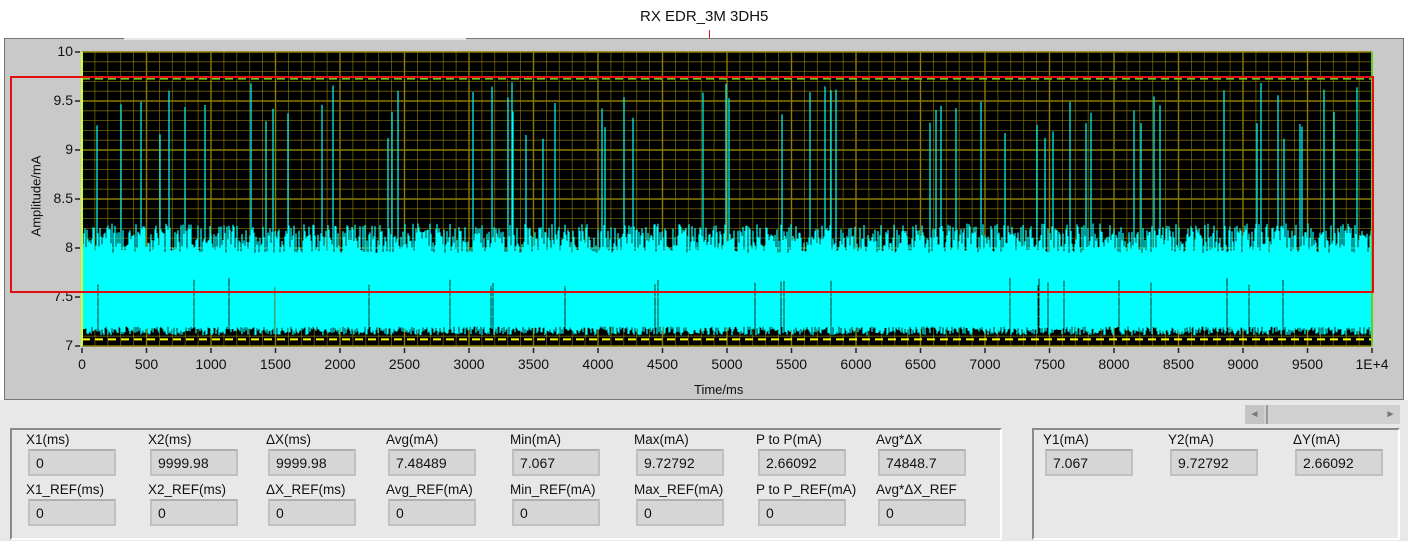  I want to click on x-field-label: Min(mA), so click(535, 439).